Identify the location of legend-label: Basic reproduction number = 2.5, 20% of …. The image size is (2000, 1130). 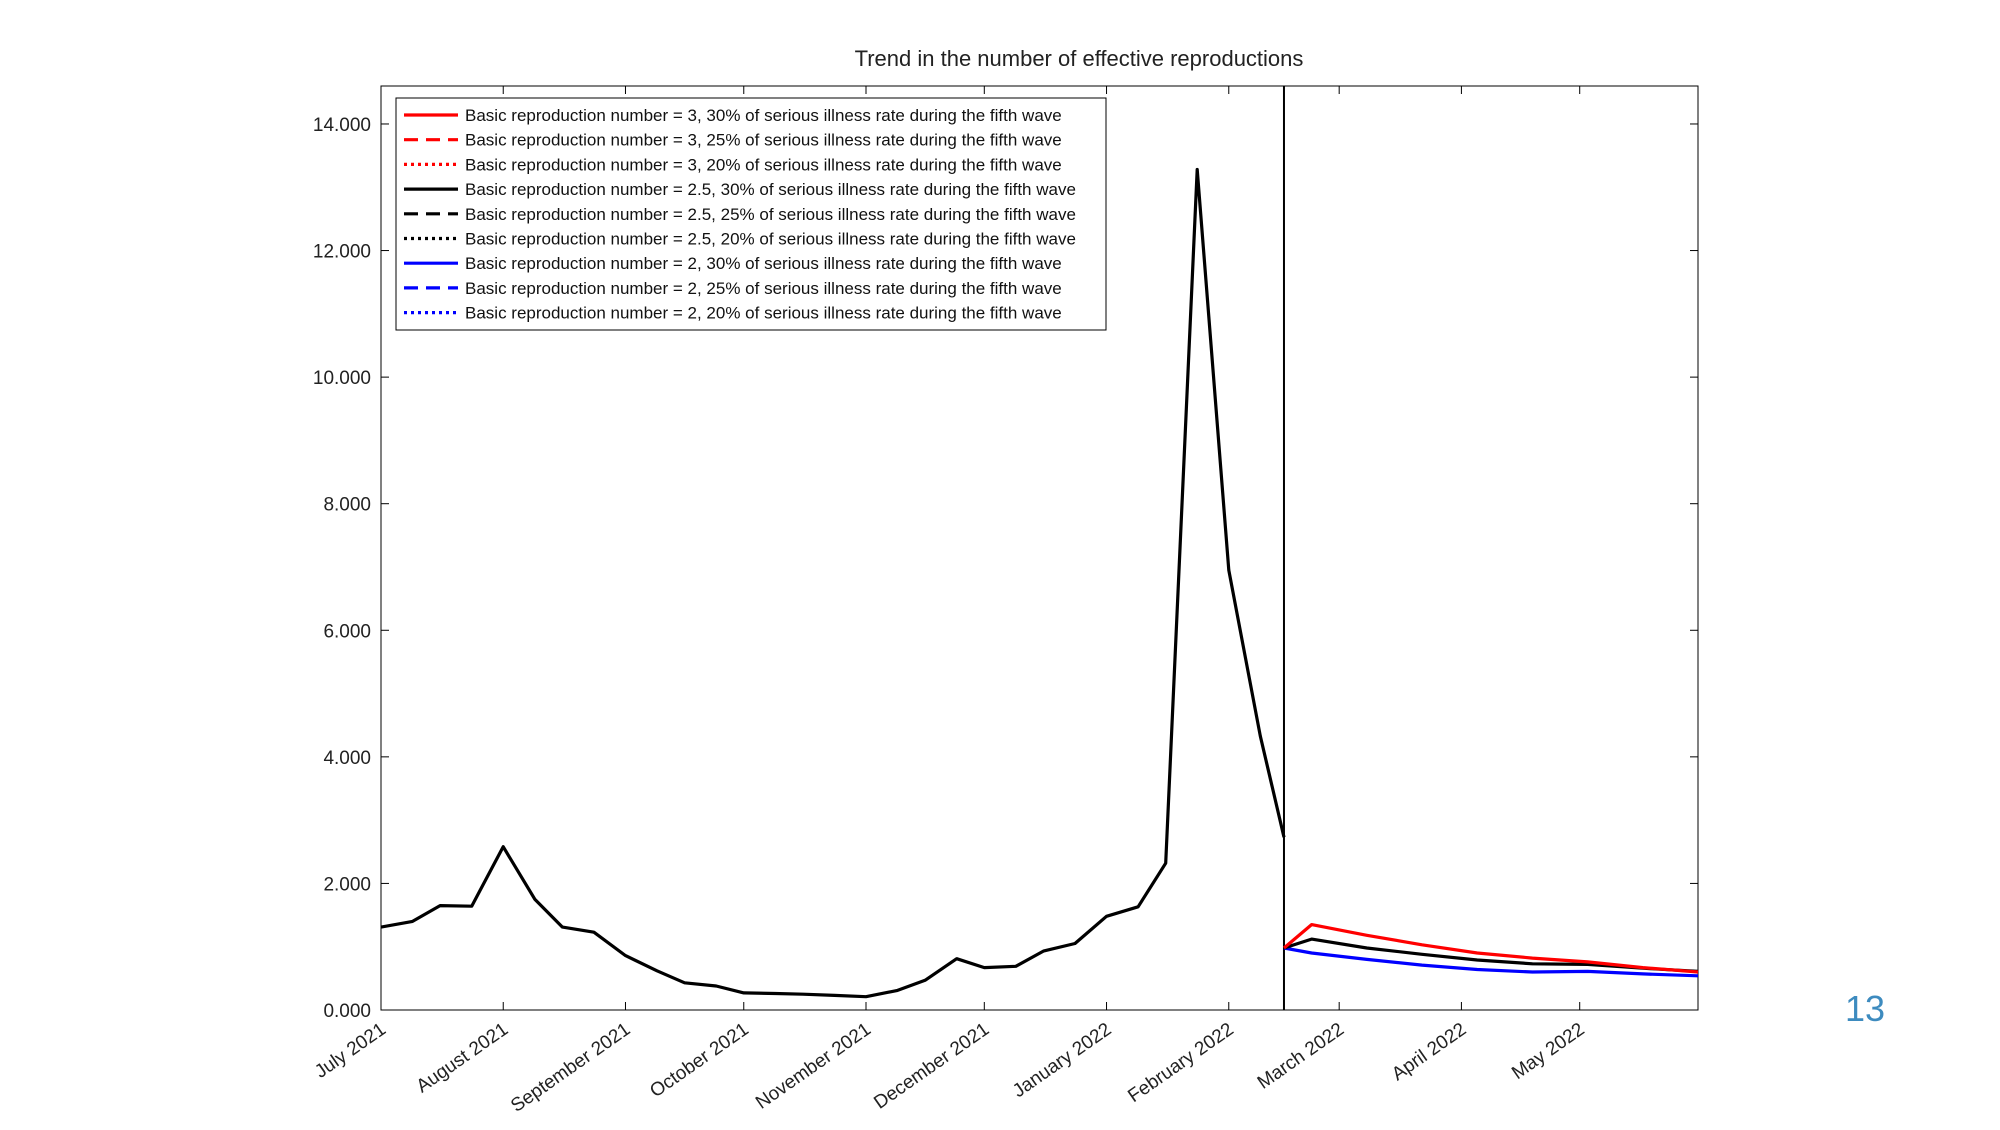
(770, 239).